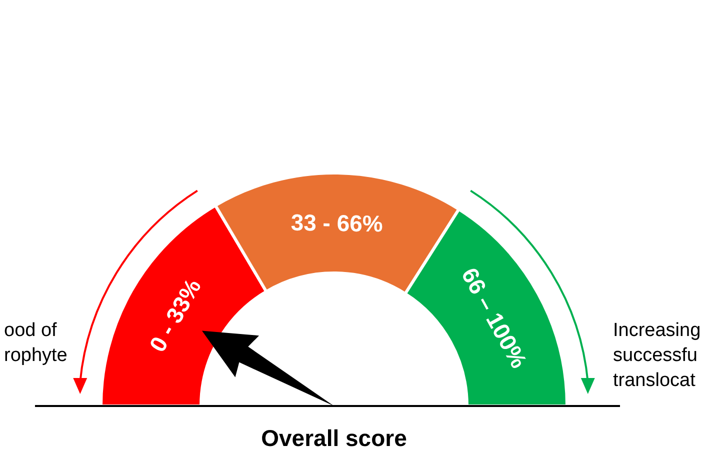  What do you see at coordinates (36, 343) in the screenshot?
I see `text: ood of rophyte` at bounding box center [36, 343].